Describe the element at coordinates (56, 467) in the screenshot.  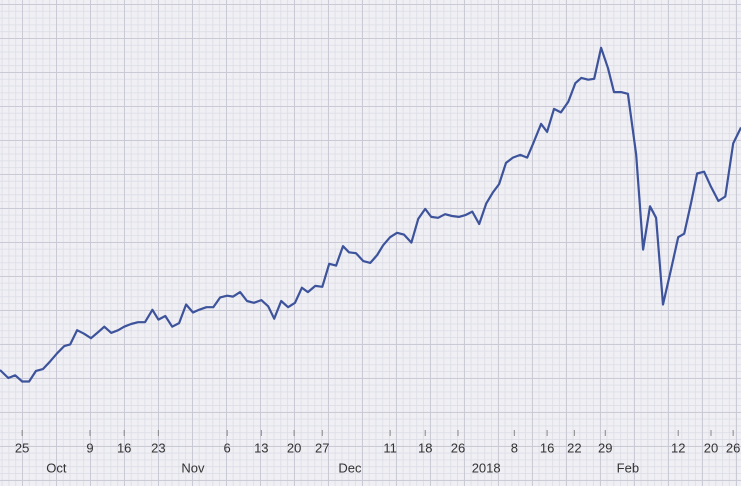
I see `month-label: Oct` at that location.